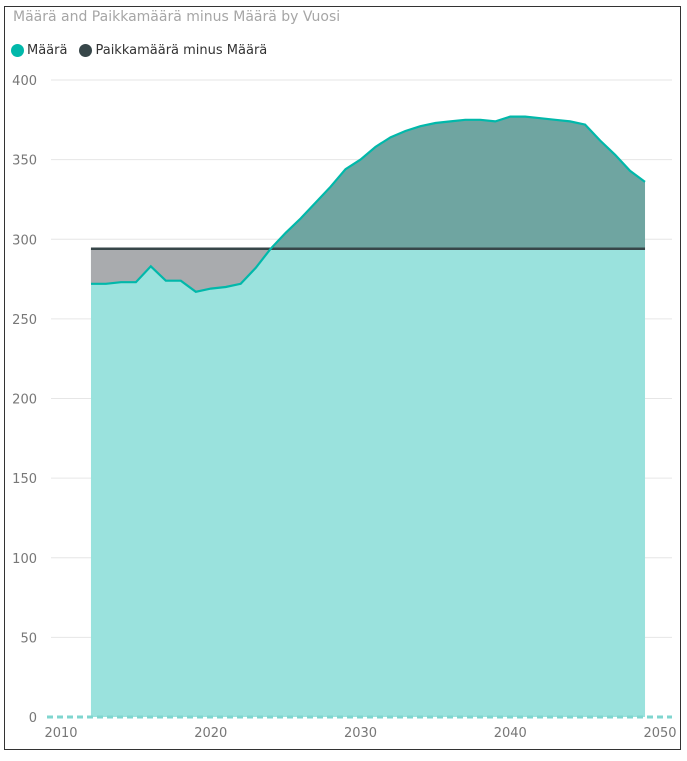 The height and width of the screenshot is (761, 687). I want to click on y-tick-label: 350, so click(24, 161).